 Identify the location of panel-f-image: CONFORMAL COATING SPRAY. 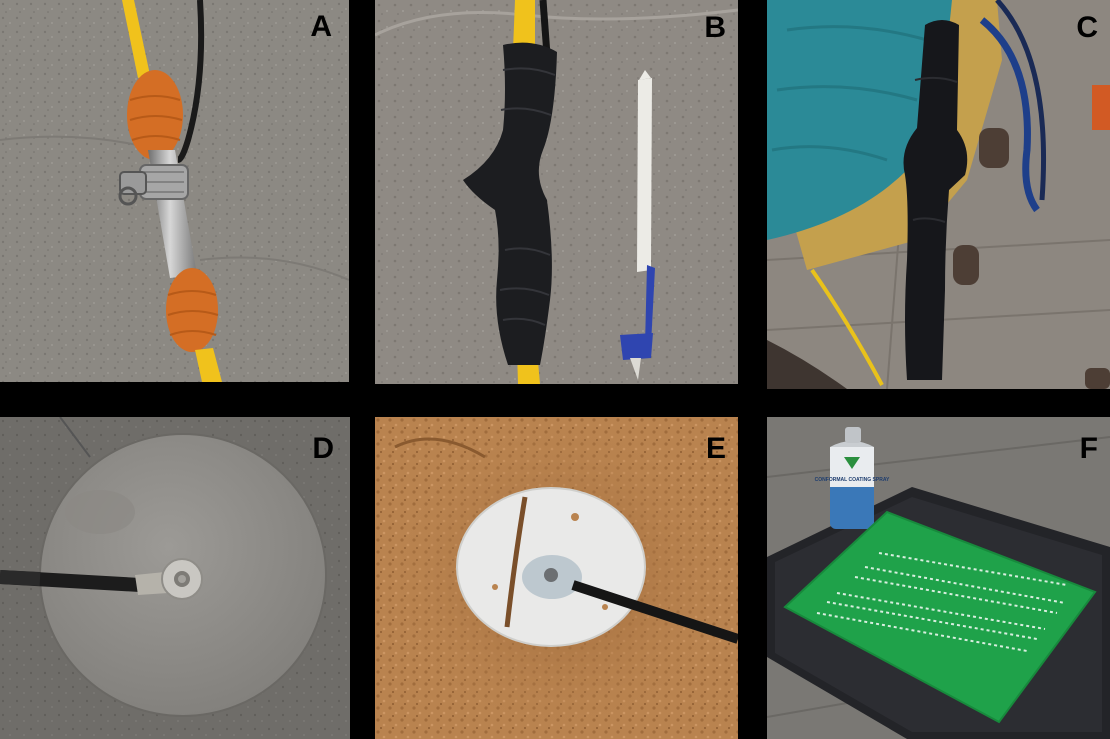
(938, 578).